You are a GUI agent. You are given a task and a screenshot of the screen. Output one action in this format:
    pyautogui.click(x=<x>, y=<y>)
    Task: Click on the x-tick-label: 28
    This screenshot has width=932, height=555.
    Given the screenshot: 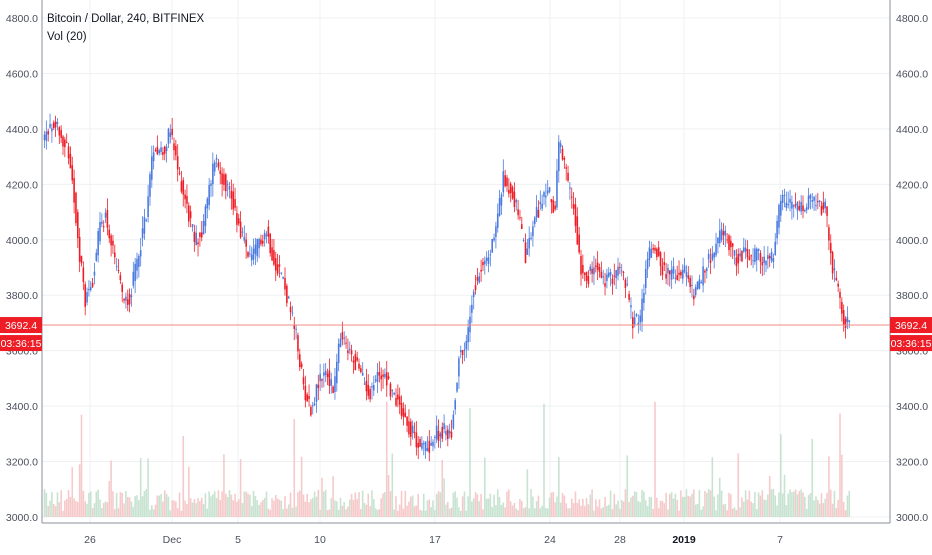 What is the action you would take?
    pyautogui.click(x=620, y=540)
    